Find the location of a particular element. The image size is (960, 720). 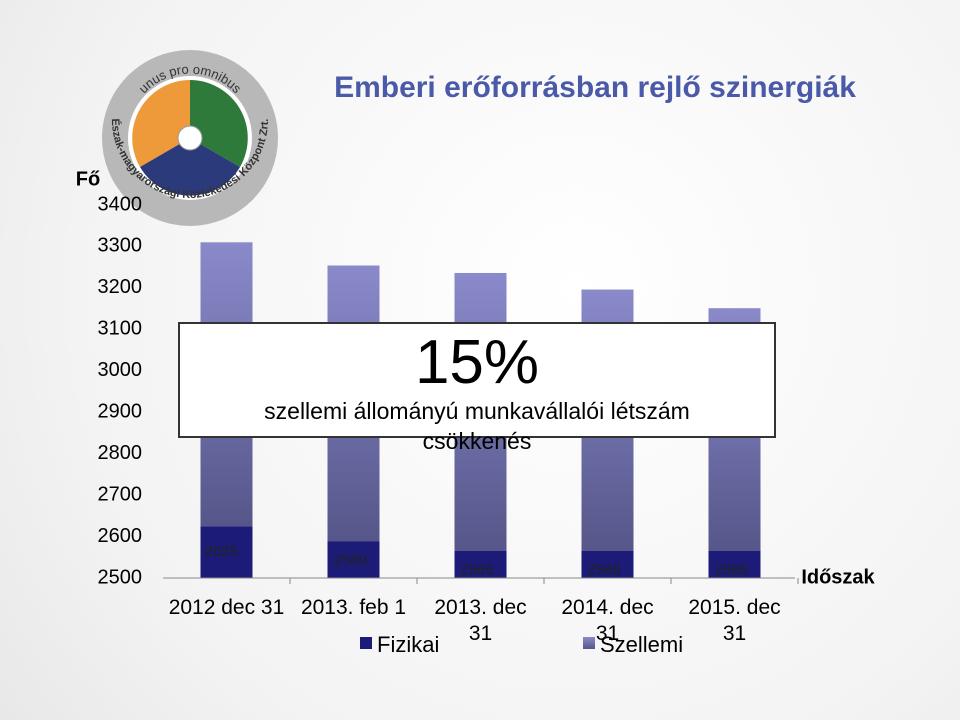

title: Emberi erőforrásban rejlő szinergiák is located at coordinates (595, 87).